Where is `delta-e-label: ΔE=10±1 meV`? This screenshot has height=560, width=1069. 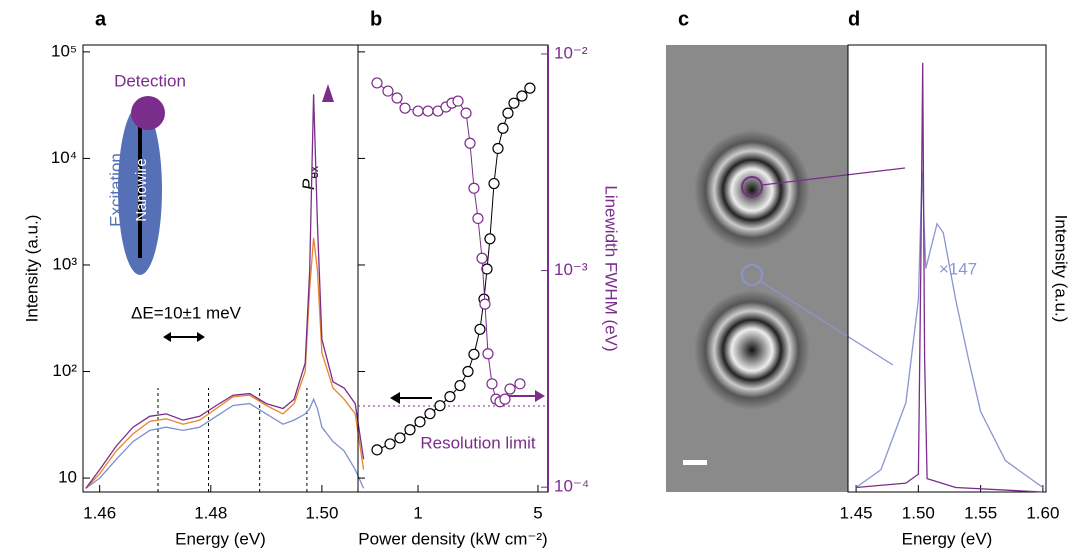
delta-e-label: ΔE=10±1 meV is located at coordinates (186, 312).